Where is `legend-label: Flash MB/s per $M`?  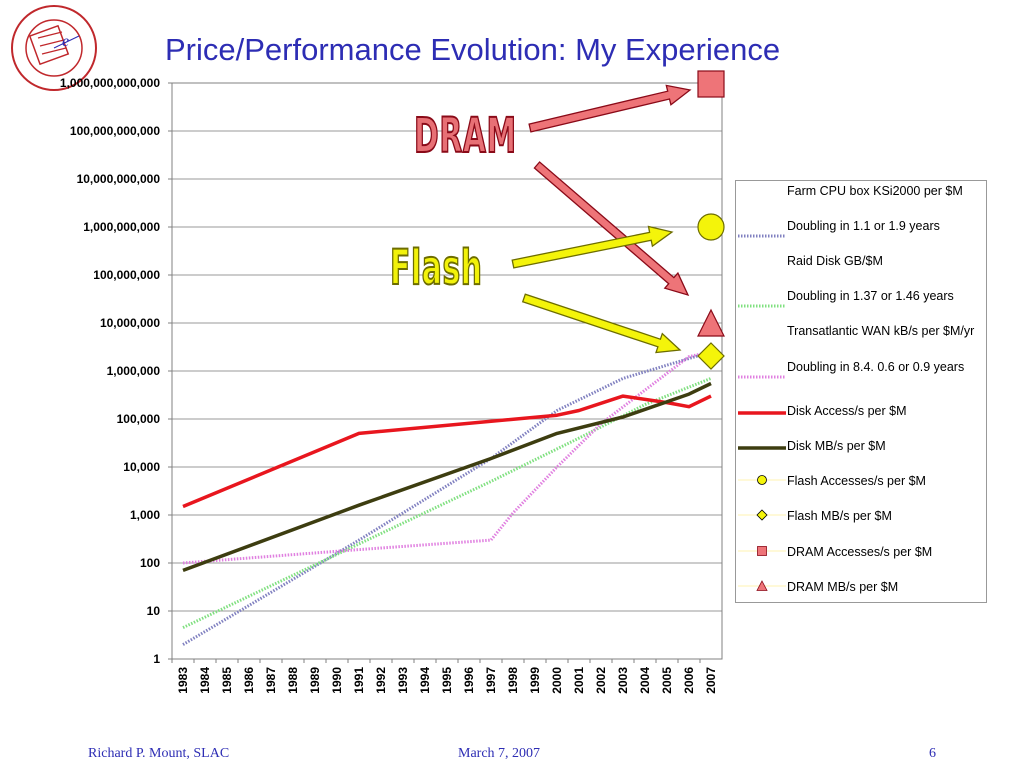 legend-label: Flash MB/s per $M is located at coordinates (839, 516).